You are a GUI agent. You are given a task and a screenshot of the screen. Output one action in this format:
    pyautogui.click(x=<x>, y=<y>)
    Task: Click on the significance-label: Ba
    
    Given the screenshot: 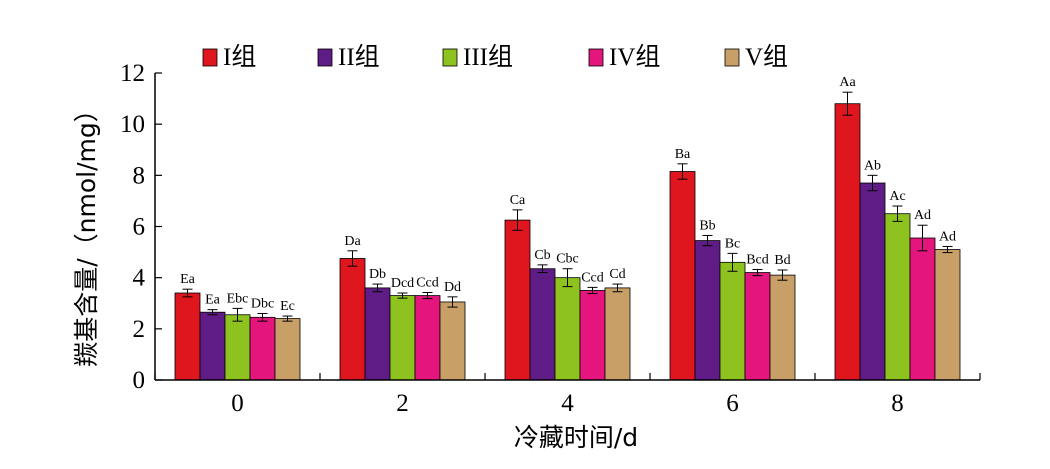 What is the action you would take?
    pyautogui.click(x=683, y=154)
    